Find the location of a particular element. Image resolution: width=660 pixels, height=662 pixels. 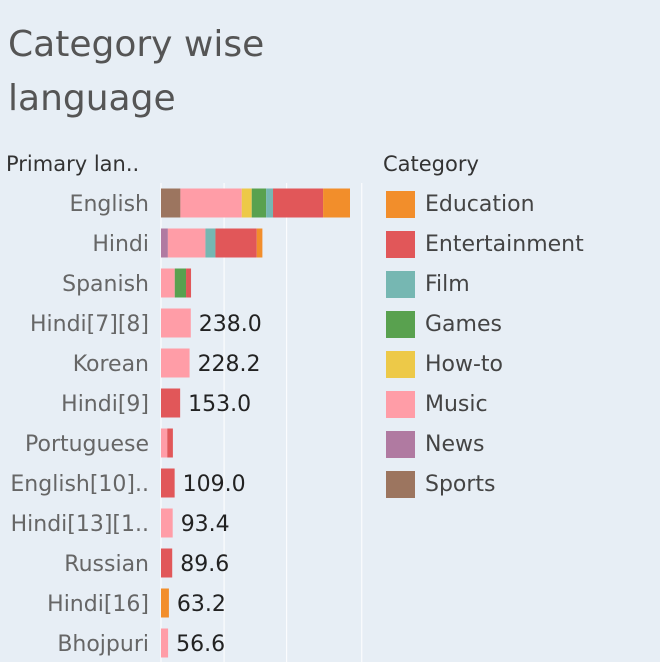

legend-label: How-to is located at coordinates (464, 364).